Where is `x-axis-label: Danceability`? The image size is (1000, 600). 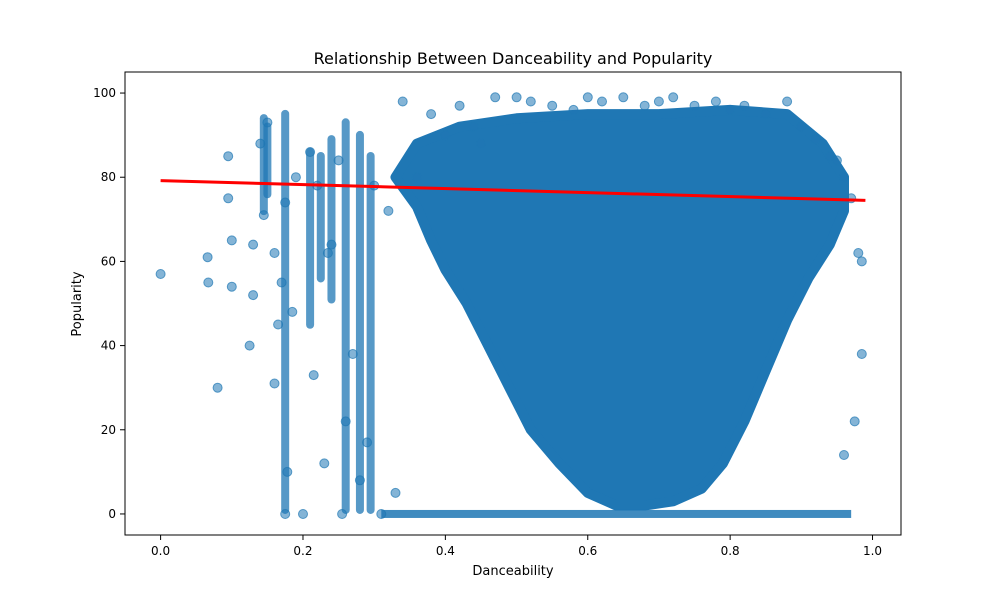
x-axis-label: Danceability is located at coordinates (513, 571).